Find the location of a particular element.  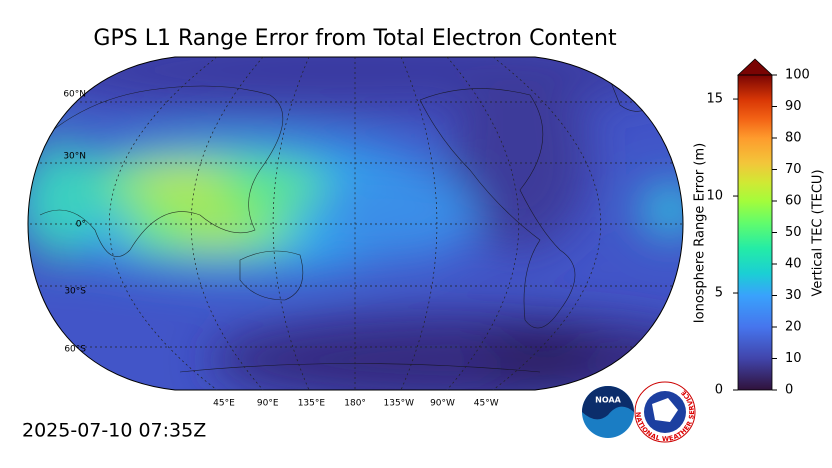

tick-label: 70 is located at coordinates (793, 169).